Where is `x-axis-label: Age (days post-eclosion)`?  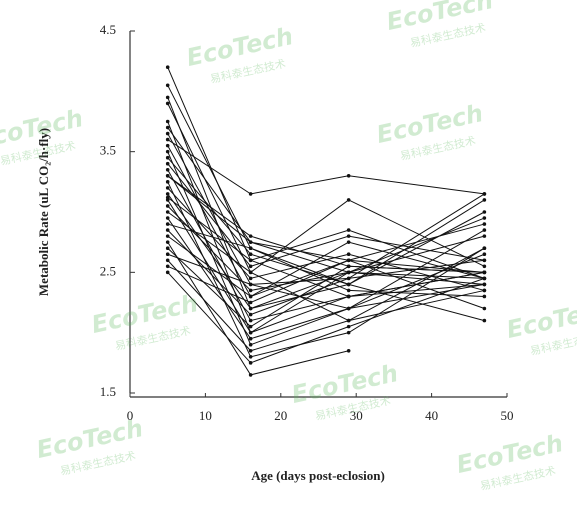
x-axis-label: Age (days post-eclosion) is located at coordinates (318, 475).